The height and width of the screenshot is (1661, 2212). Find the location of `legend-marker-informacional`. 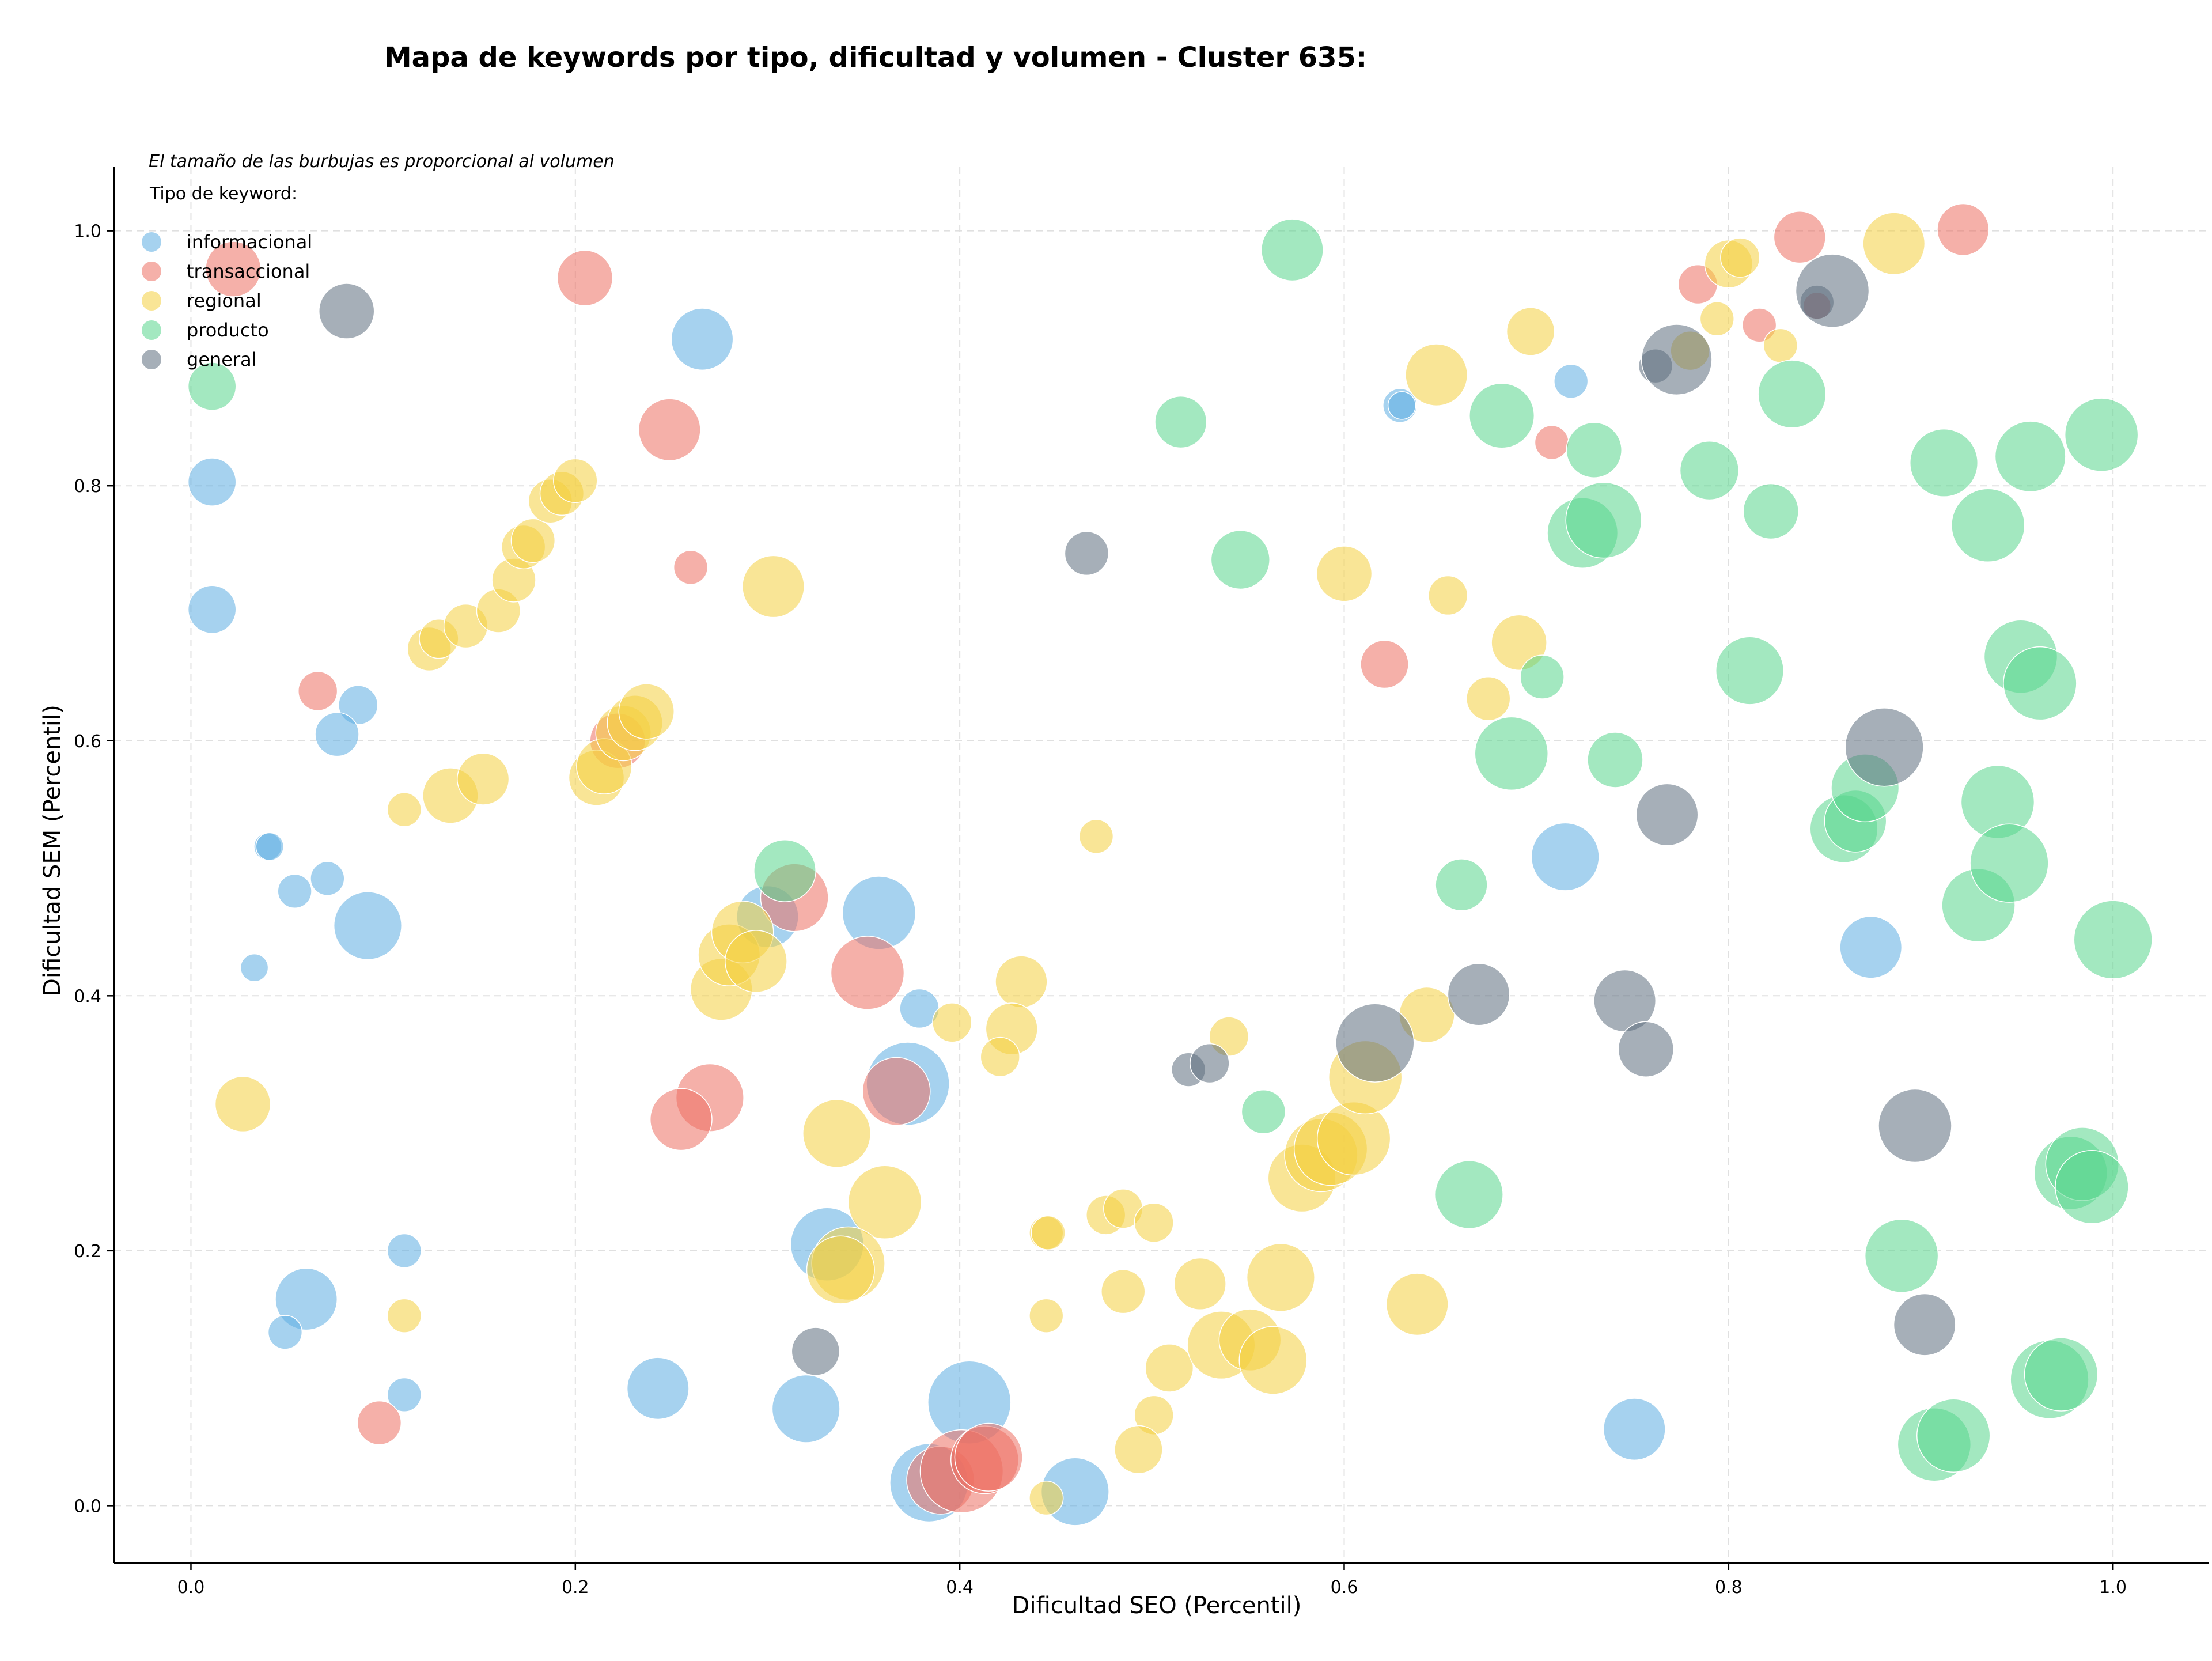

legend-marker-informacional is located at coordinates (151, 242).